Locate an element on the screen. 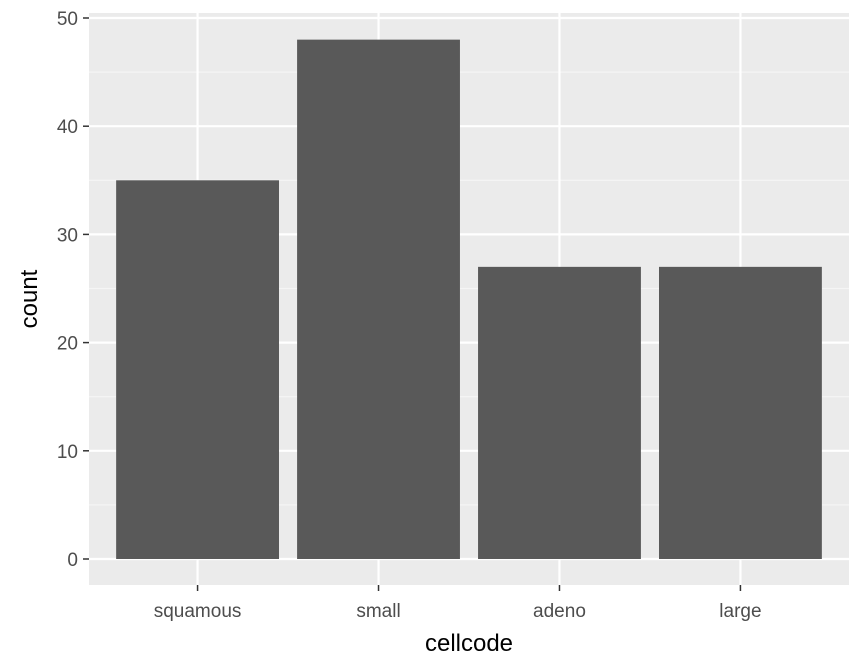 Image resolution: width=864 pixels, height=672 pixels. x-tick-label: large is located at coordinates (740, 611).